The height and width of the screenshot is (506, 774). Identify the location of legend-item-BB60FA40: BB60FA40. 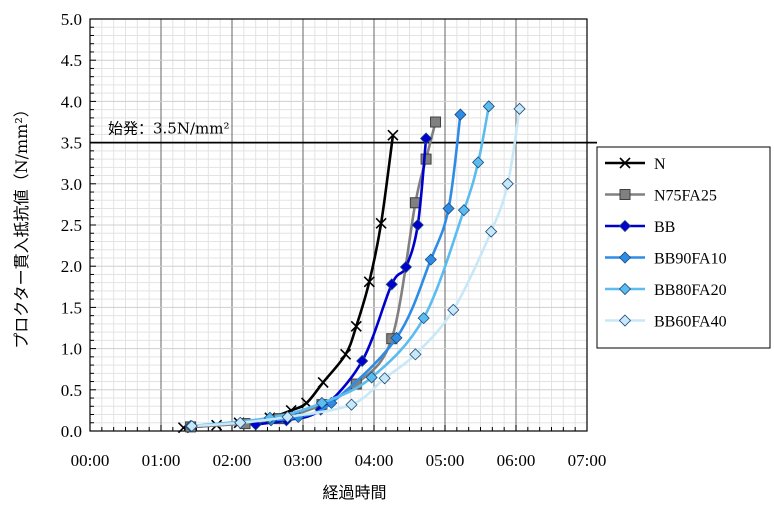
(666, 322).